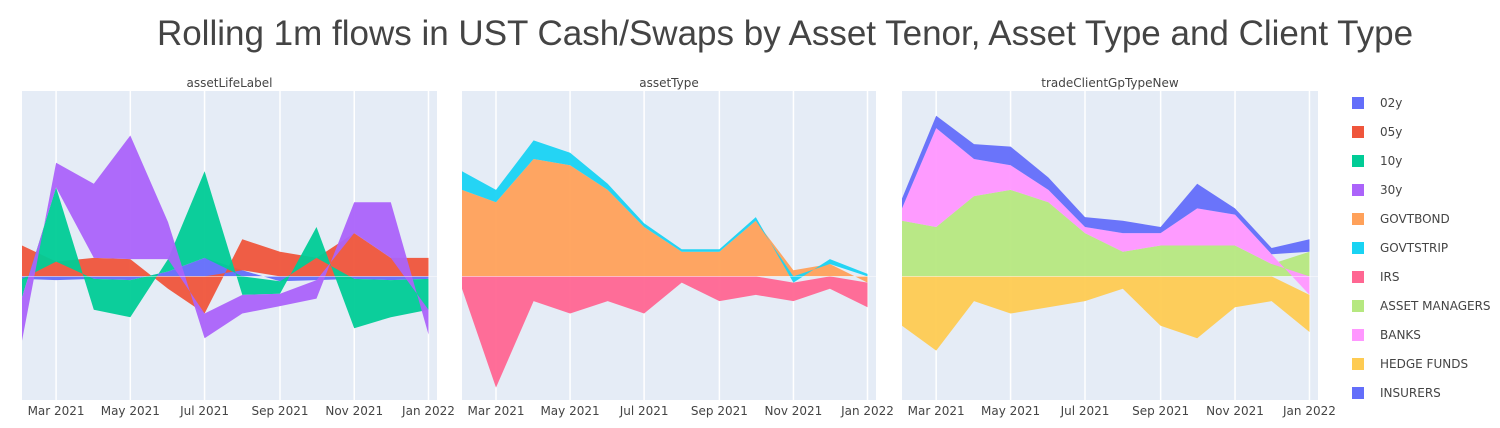  What do you see at coordinates (230, 83) in the screenshot?
I see `subplot-title: assetLifeLabel` at bounding box center [230, 83].